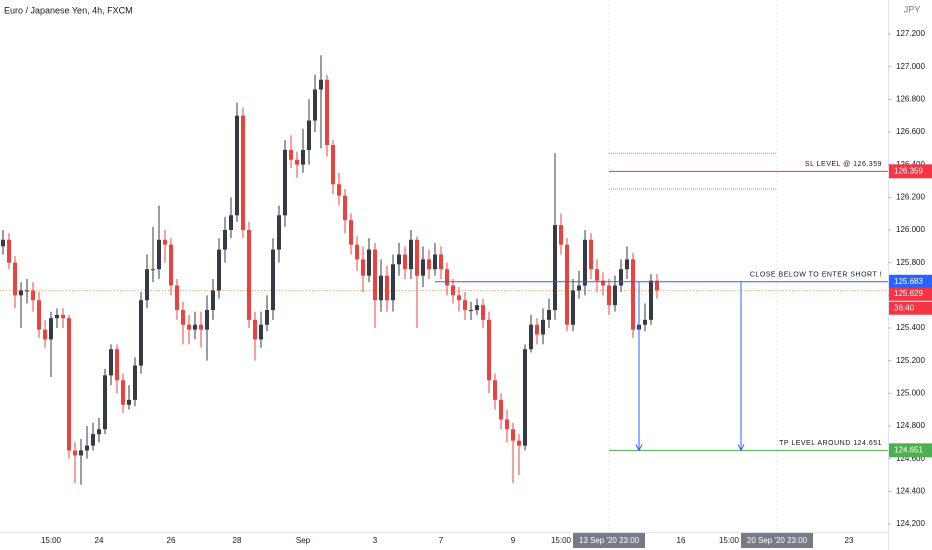 The width and height of the screenshot is (932, 550). What do you see at coordinates (303, 540) in the screenshot?
I see `x-tick-label: Sep` at bounding box center [303, 540].